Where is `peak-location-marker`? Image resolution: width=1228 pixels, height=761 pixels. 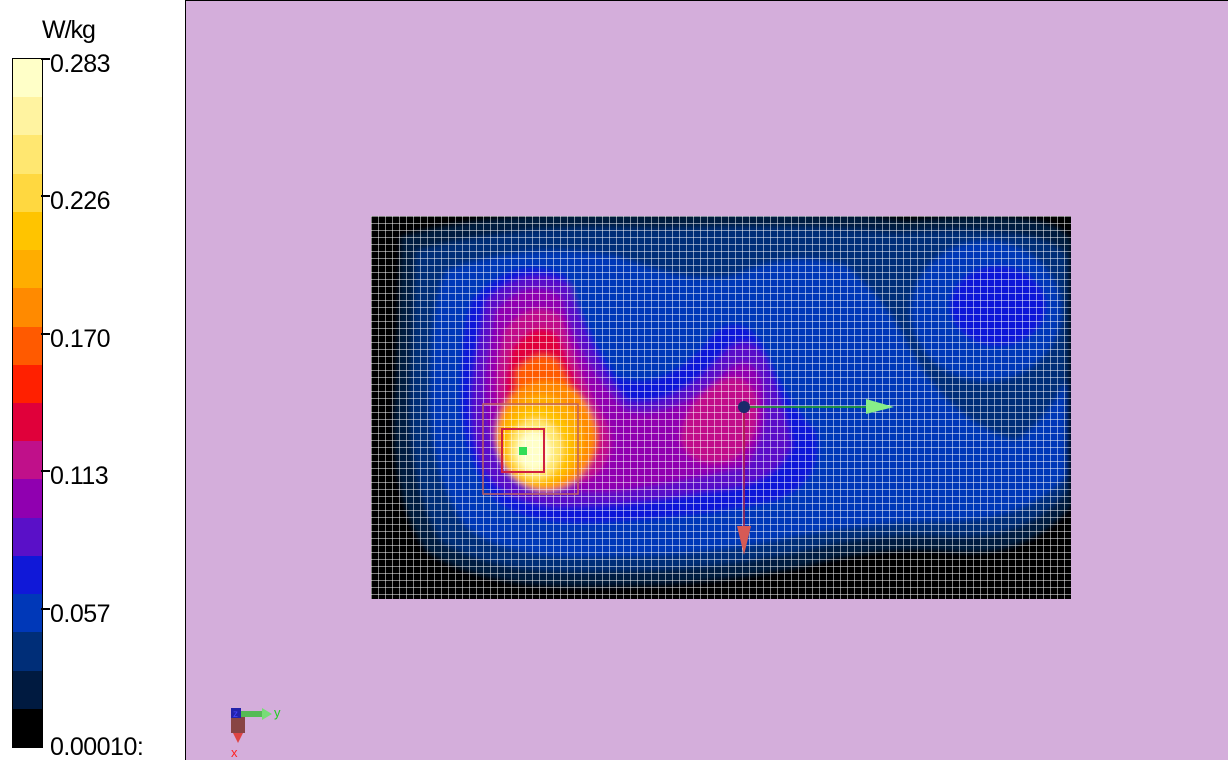 peak-location-marker is located at coordinates (523, 451).